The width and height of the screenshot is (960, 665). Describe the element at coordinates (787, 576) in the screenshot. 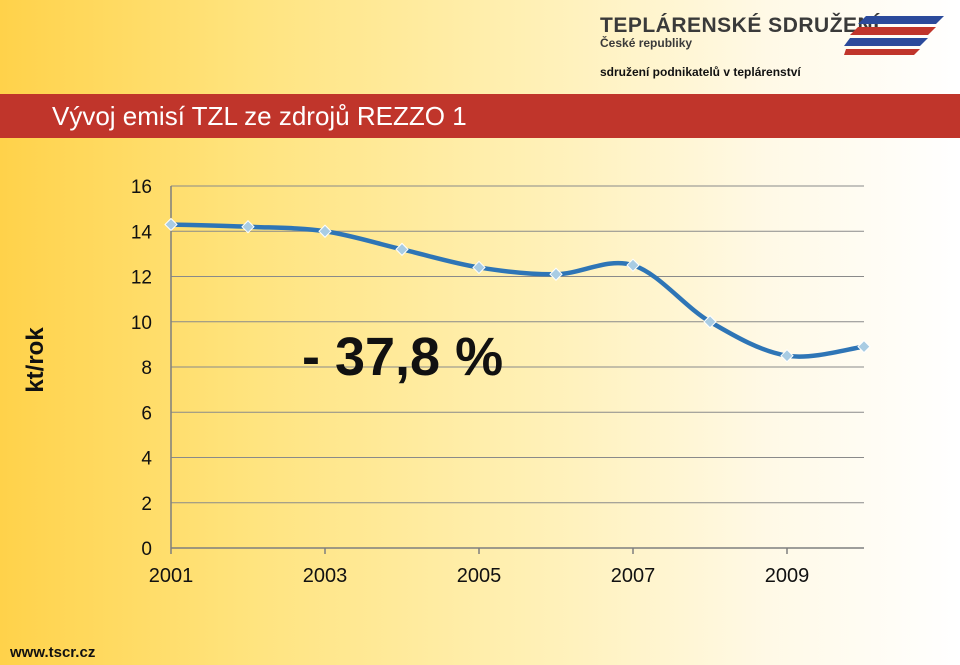

I see `x-tick-label: 2009` at that location.